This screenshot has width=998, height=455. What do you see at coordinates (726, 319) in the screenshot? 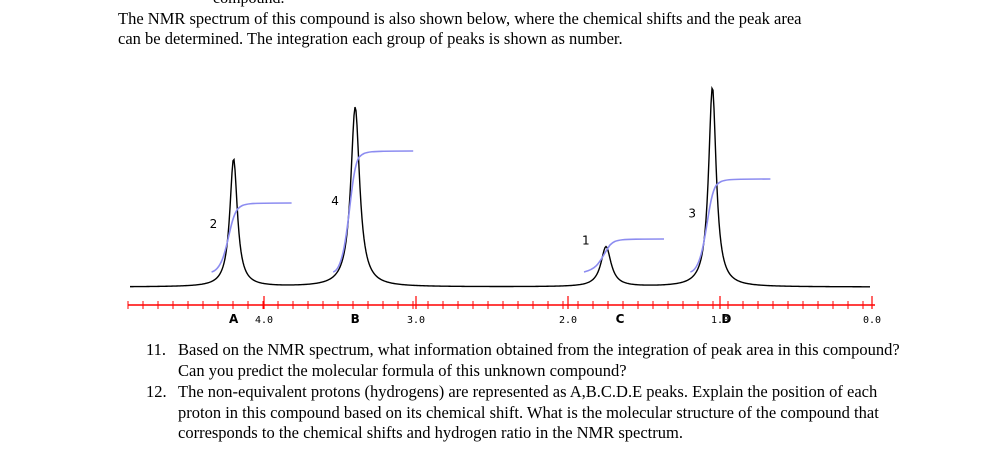
I see `peak-label: D` at bounding box center [726, 319].